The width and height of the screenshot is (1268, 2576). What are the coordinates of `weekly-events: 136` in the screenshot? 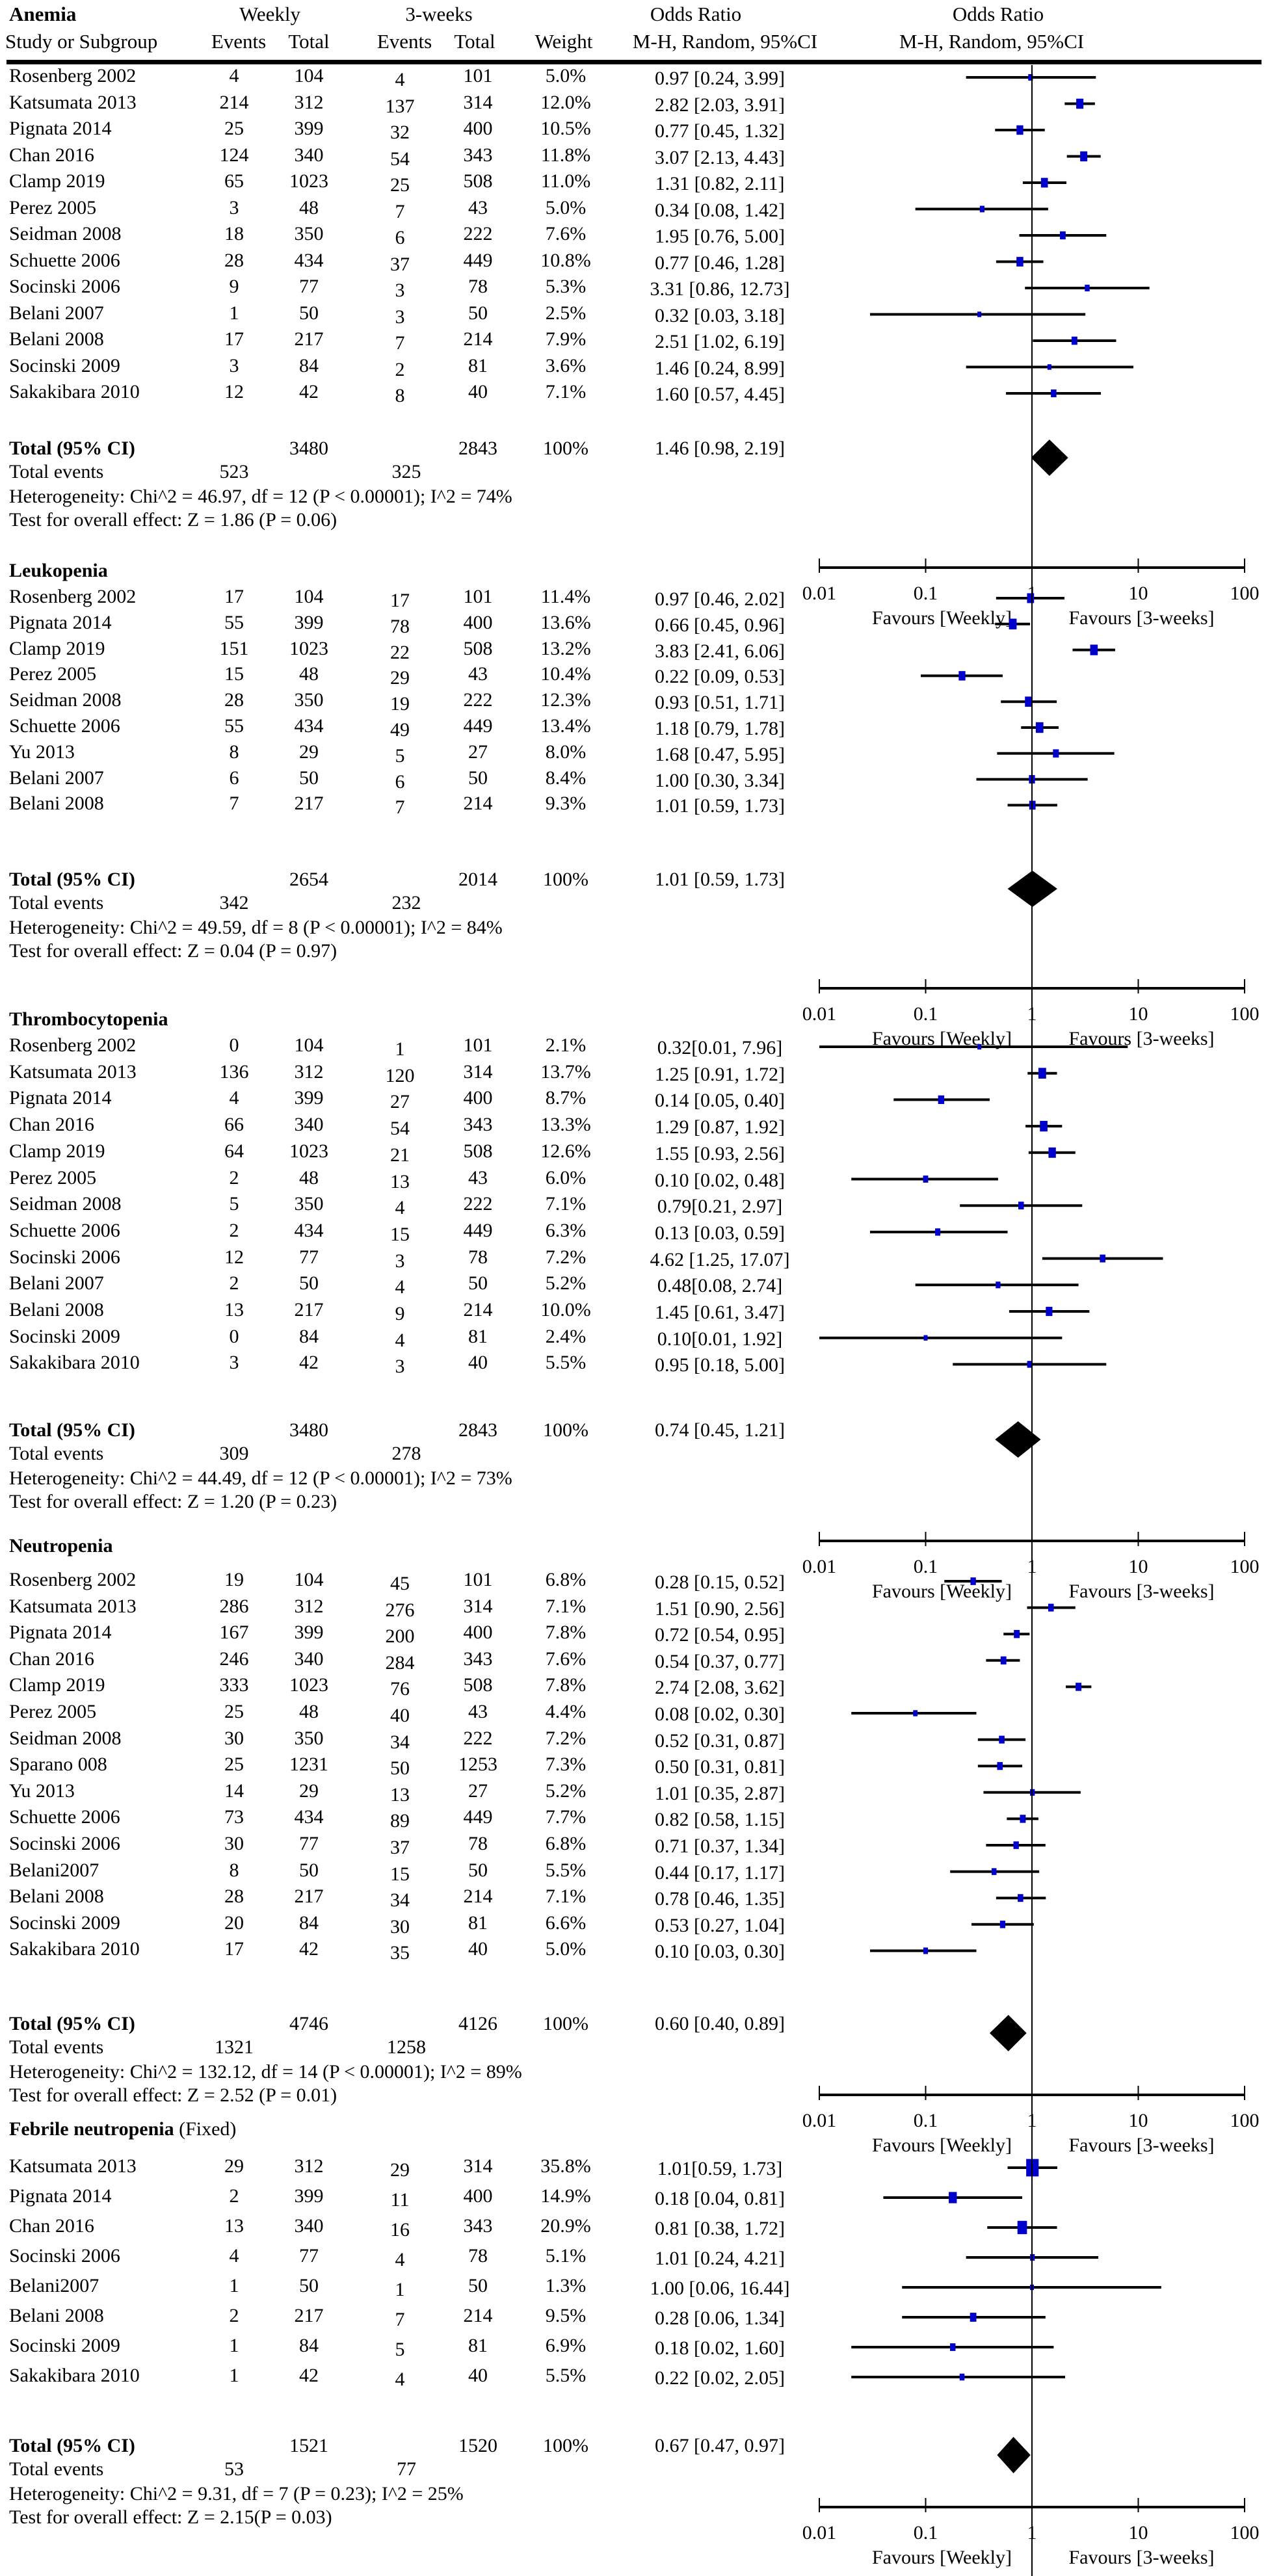 It's located at (234, 1071).